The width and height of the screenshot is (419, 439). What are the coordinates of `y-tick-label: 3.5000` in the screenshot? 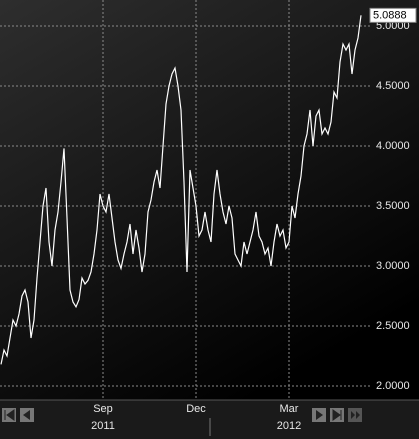 It's located at (393, 206).